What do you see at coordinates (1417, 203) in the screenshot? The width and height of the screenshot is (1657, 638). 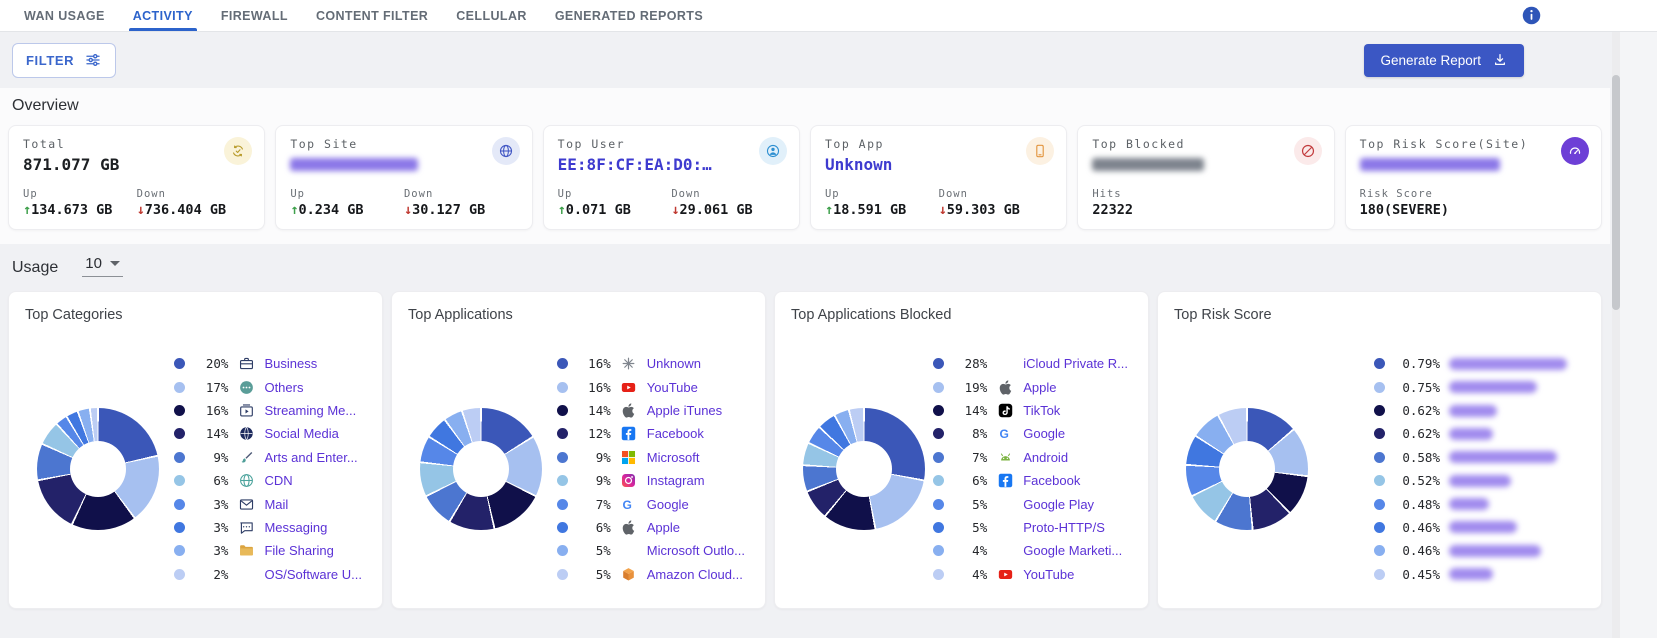 I see `stat-risk-score: Risk Score 180(SEVERE)` at bounding box center [1417, 203].